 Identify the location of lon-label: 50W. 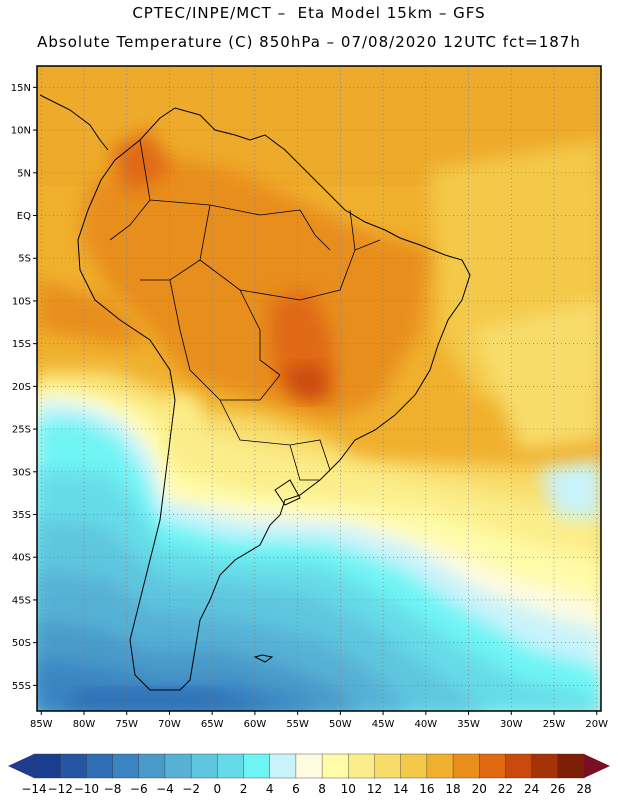
(340, 724).